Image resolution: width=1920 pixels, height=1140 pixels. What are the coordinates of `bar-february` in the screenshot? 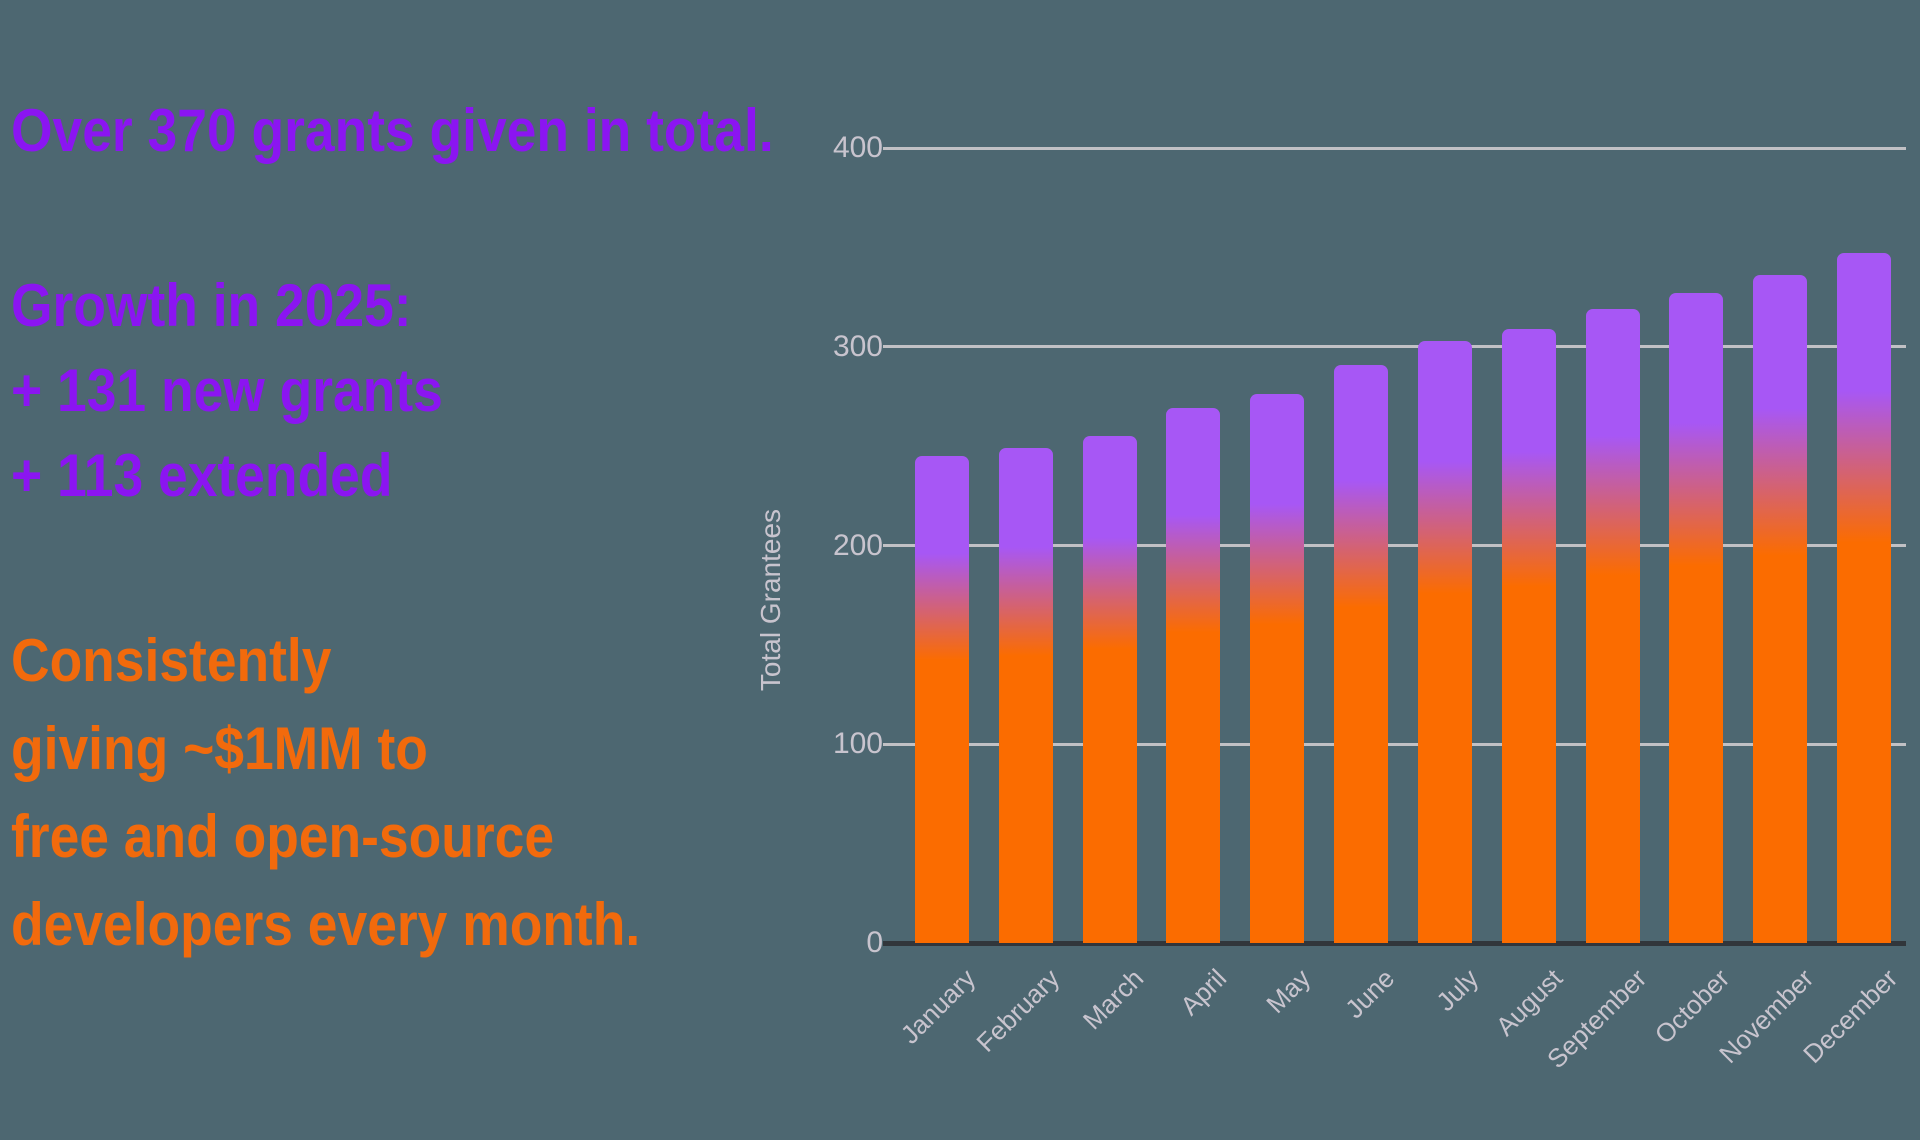 It's located at (1025, 695).